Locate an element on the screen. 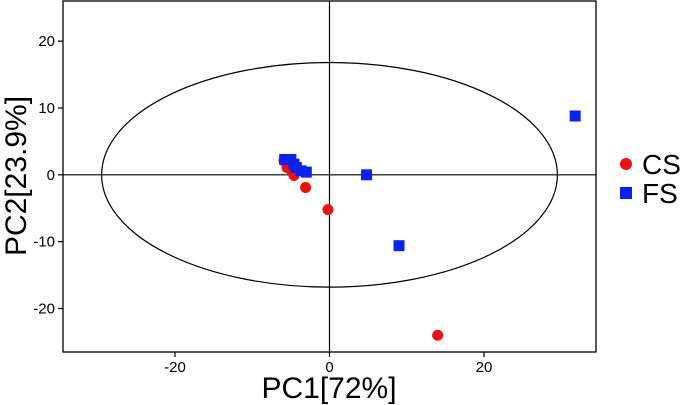 This screenshot has width=685, height=405. x-axis: -20 0 20 is located at coordinates (328, 364).